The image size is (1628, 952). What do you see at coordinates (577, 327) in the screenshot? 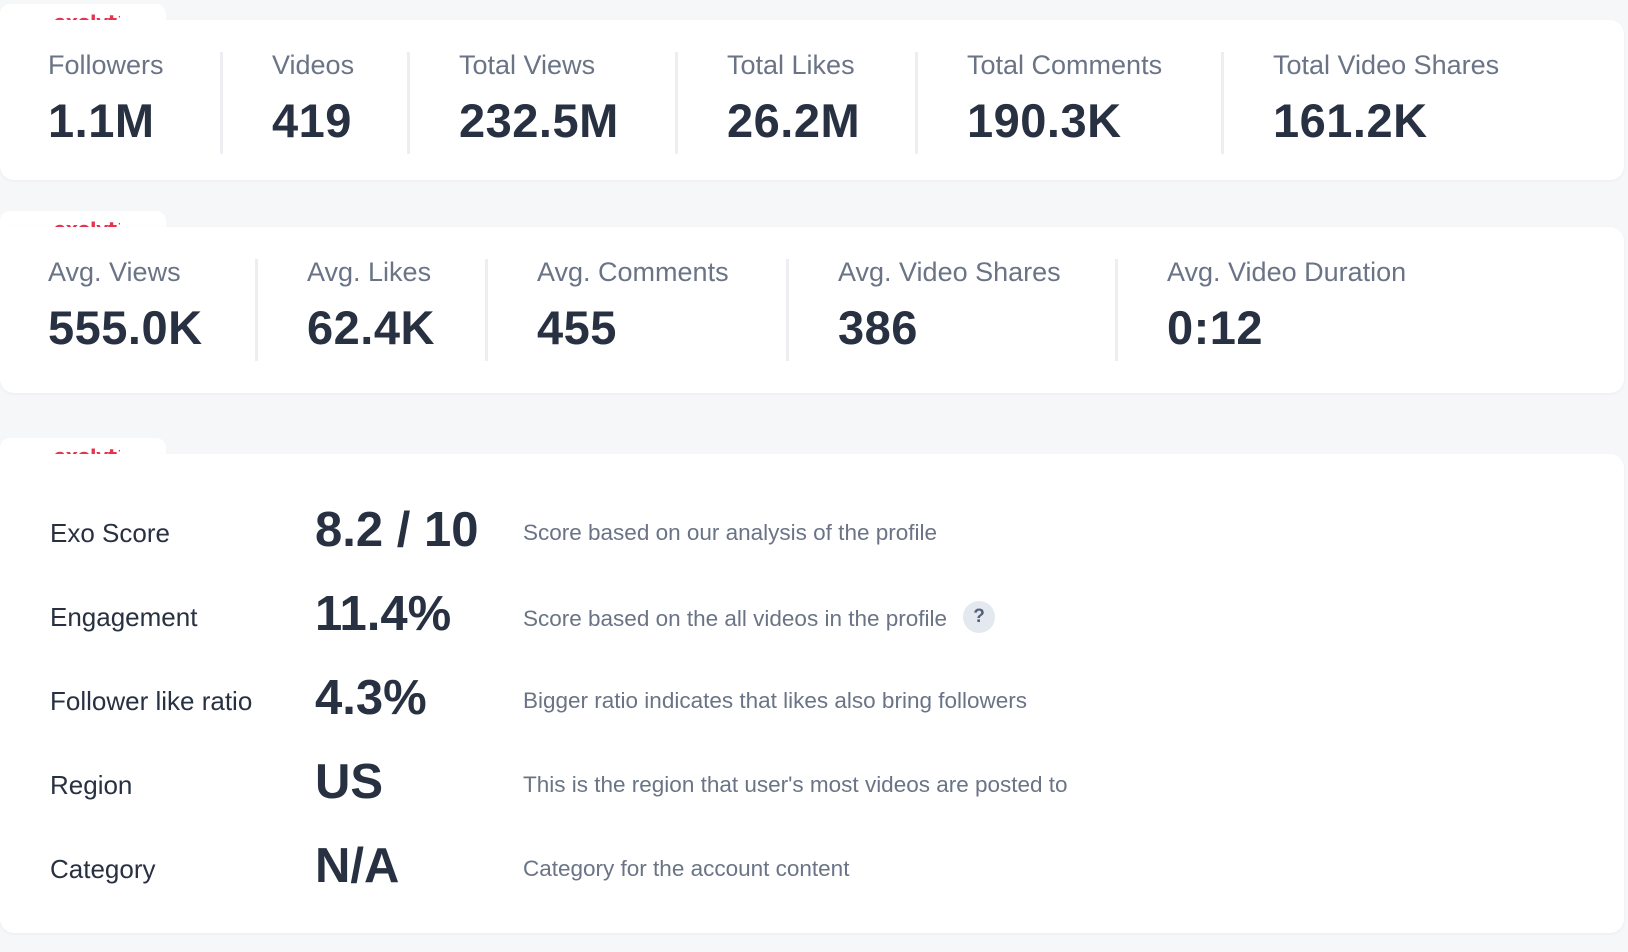
I see `stat-value: 455` at bounding box center [577, 327].